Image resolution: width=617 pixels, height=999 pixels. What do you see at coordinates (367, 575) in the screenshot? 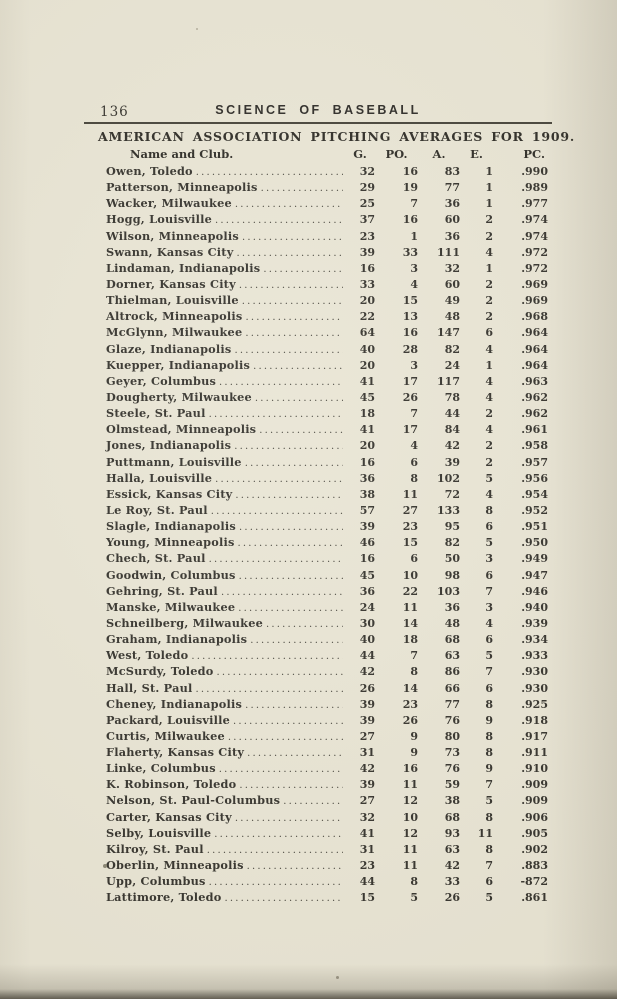
I see `games-value: 45` at bounding box center [367, 575].